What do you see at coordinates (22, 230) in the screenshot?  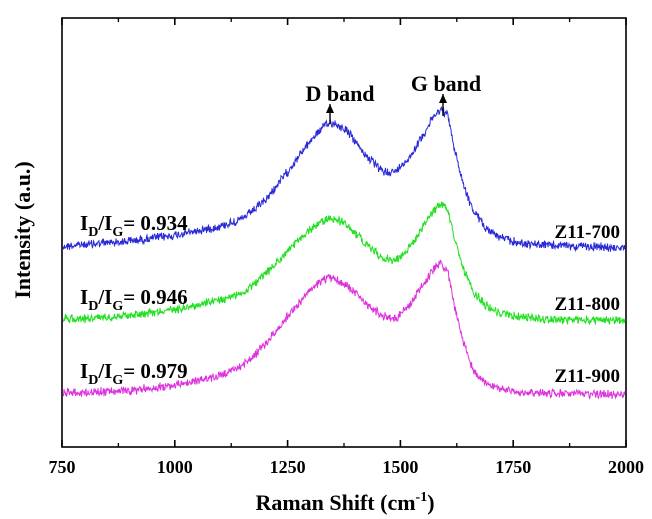 I see `y-axis-label: Intensity (a.u.)` at bounding box center [22, 230].